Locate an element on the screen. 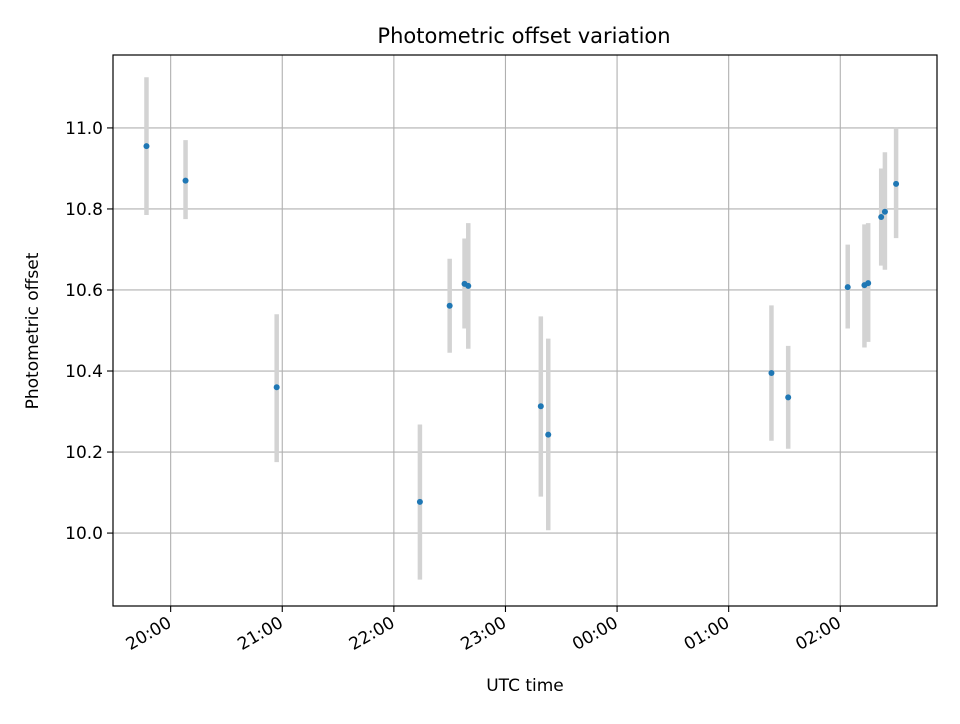 The image size is (960, 724). y-tick-label: 10.4 is located at coordinates (84, 372).